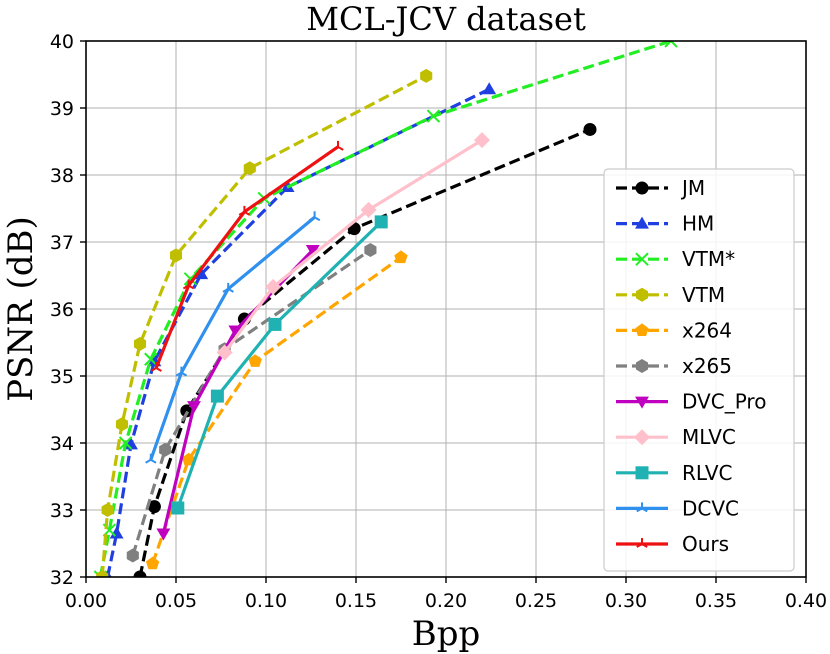  I want to click on legend-label-rlvc: RLVC, so click(707, 473).